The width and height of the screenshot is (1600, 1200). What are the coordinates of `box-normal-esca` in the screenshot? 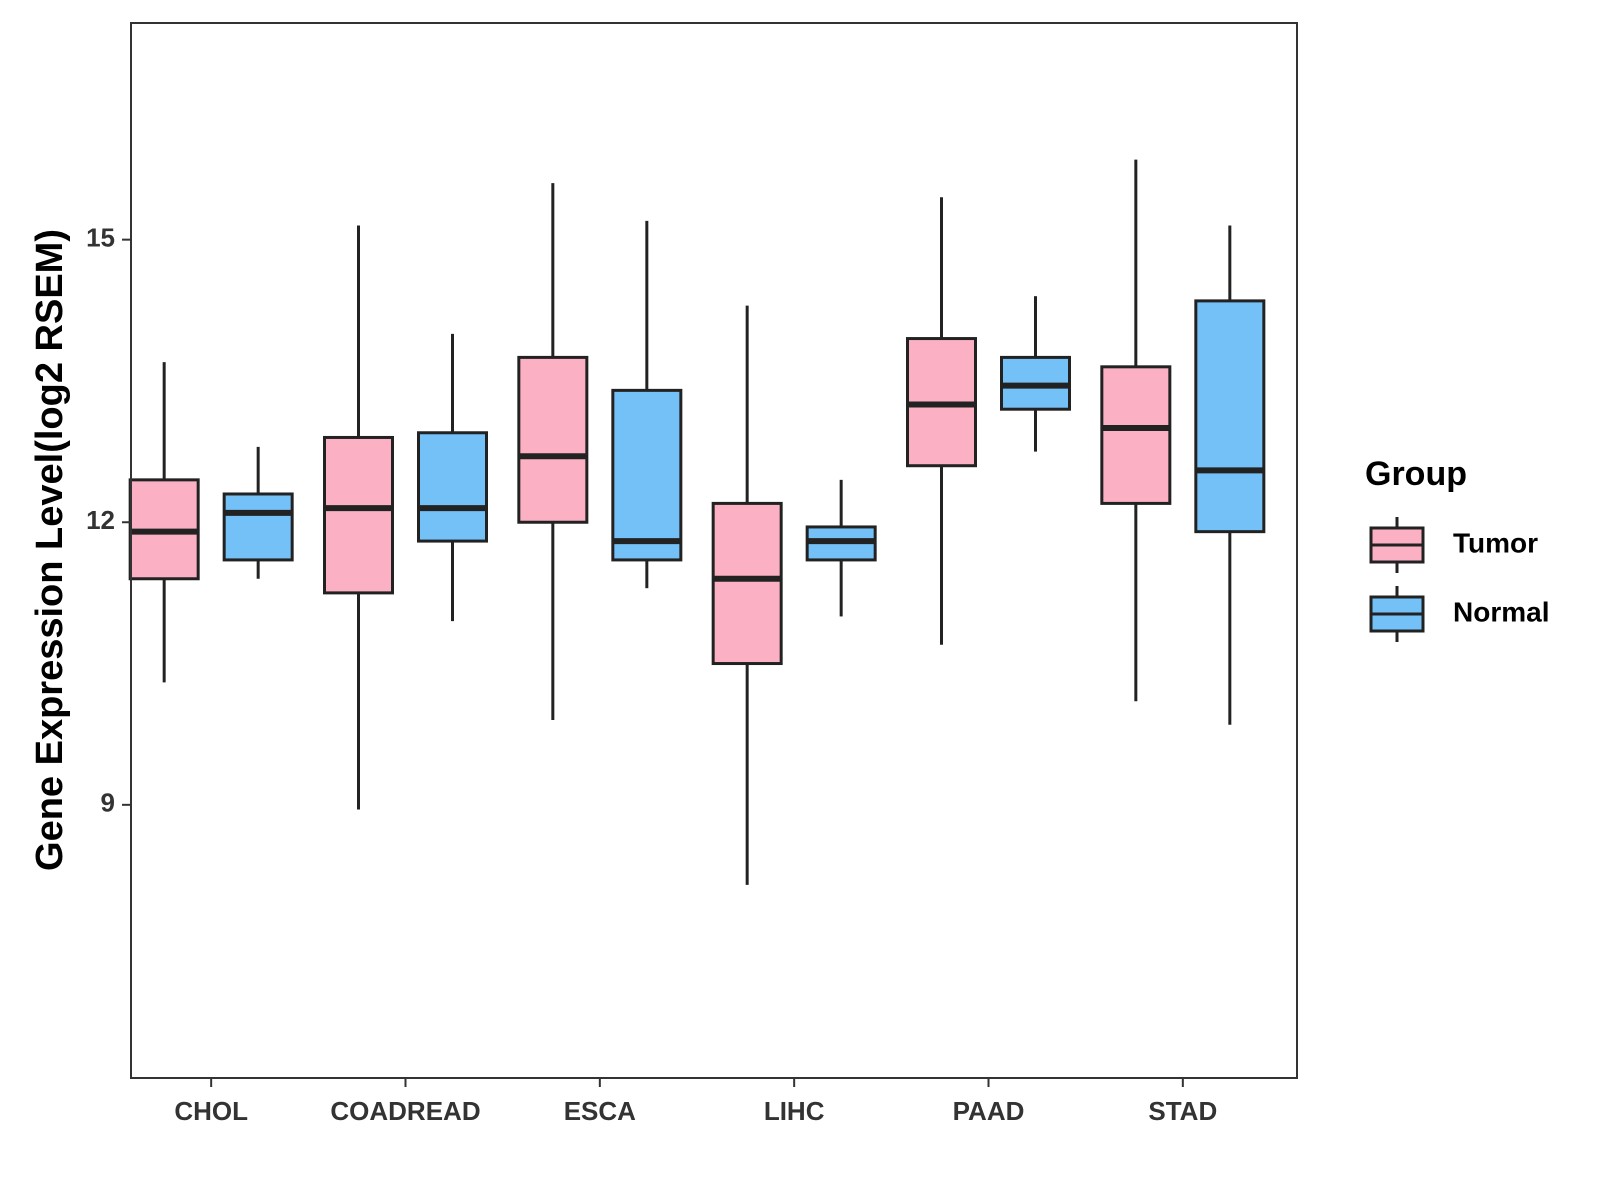 It's located at (647, 404).